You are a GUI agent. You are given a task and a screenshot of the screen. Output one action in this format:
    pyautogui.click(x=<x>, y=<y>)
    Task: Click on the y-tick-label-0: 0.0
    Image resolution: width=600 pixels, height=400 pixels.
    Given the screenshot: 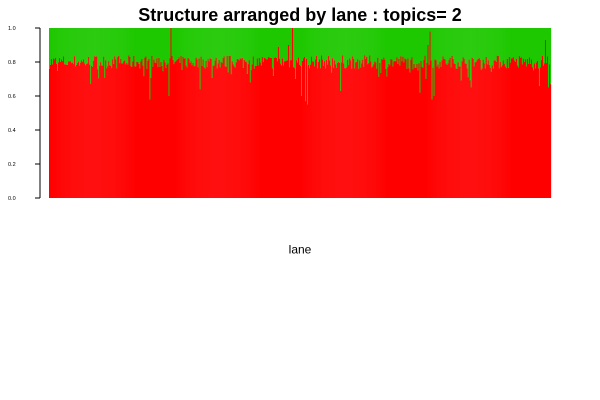 What is the action you would take?
    pyautogui.click(x=12, y=199)
    